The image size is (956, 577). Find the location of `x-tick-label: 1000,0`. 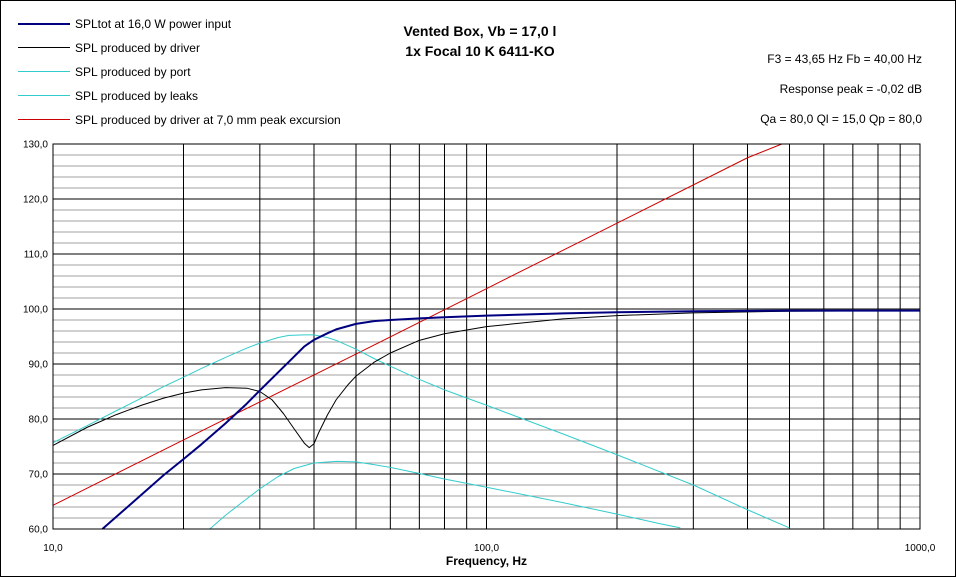

x-tick-label: 1000,0 is located at coordinates (920, 548).